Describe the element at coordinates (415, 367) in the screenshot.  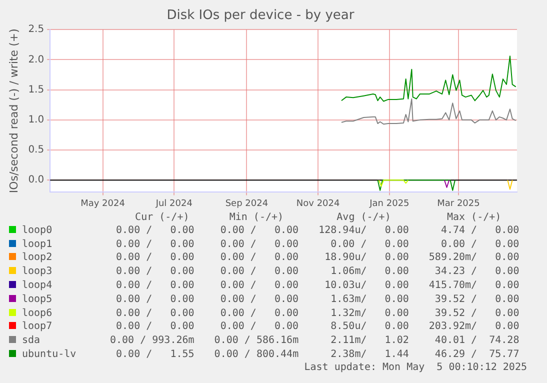
I see `text: Last update: Mon May 5 00:10:12 2025` at that location.